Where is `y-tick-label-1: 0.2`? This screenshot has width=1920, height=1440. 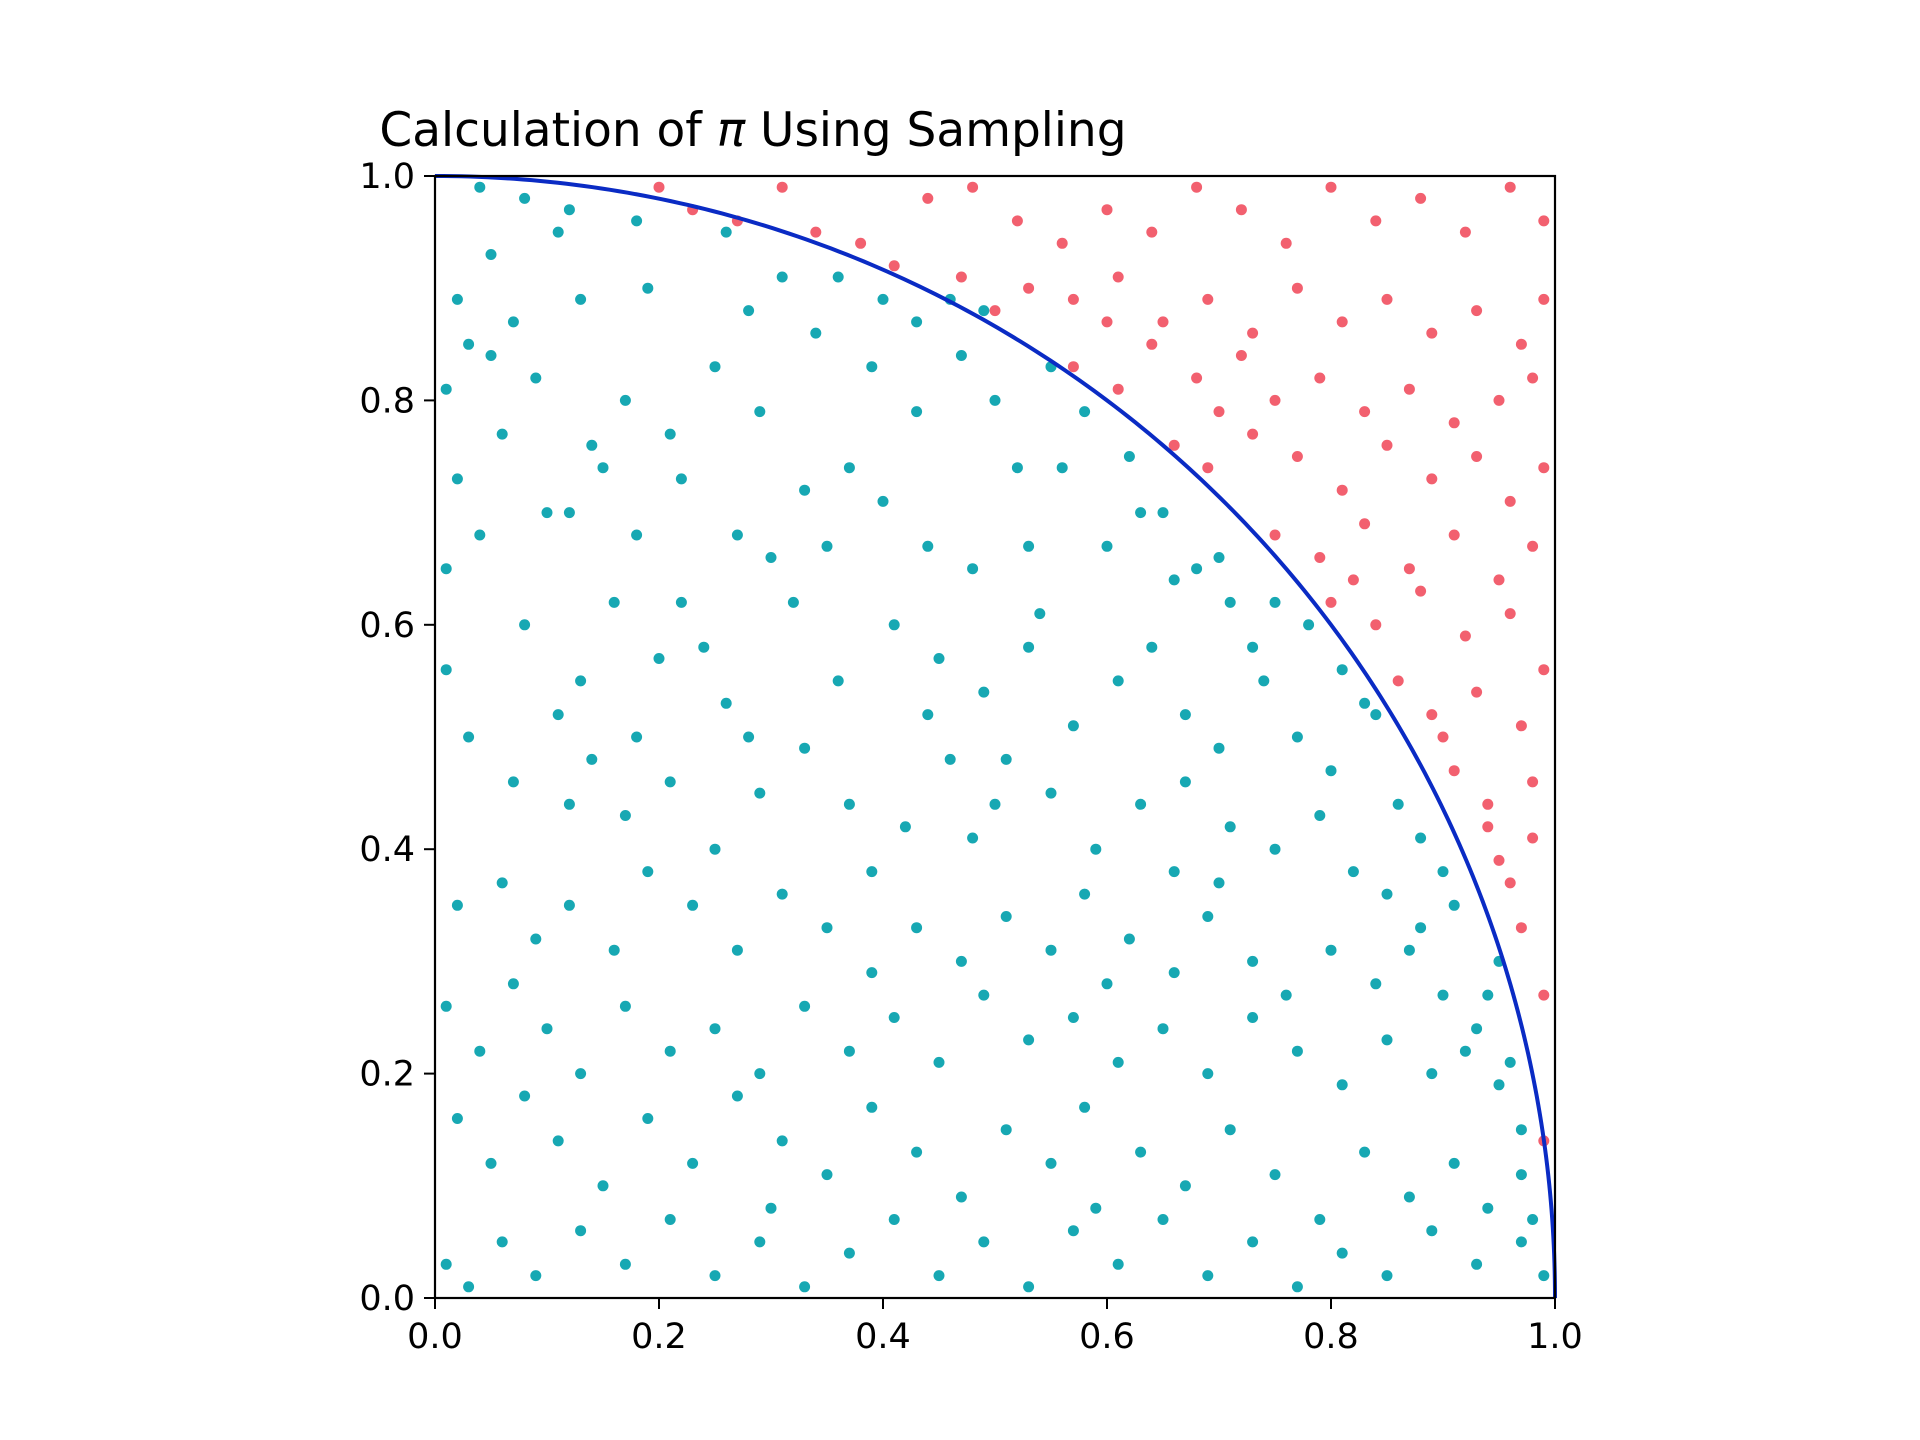
y-tick-label-1: 0.2 is located at coordinates (387, 1075).